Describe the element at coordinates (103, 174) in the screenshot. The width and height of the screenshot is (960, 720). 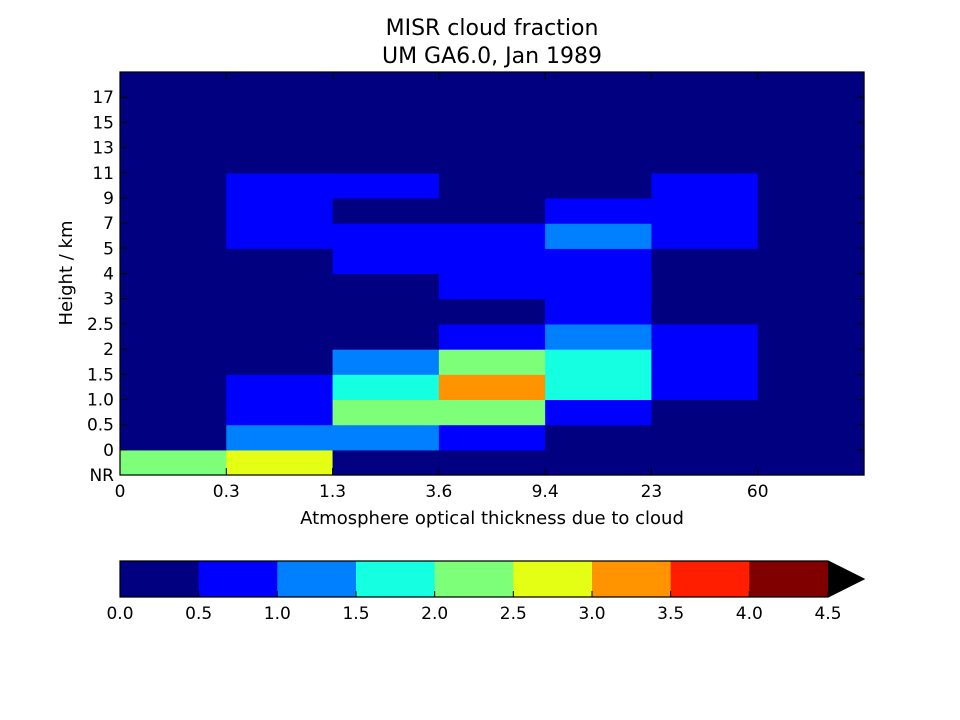
I see `y-tick-label: 11` at that location.